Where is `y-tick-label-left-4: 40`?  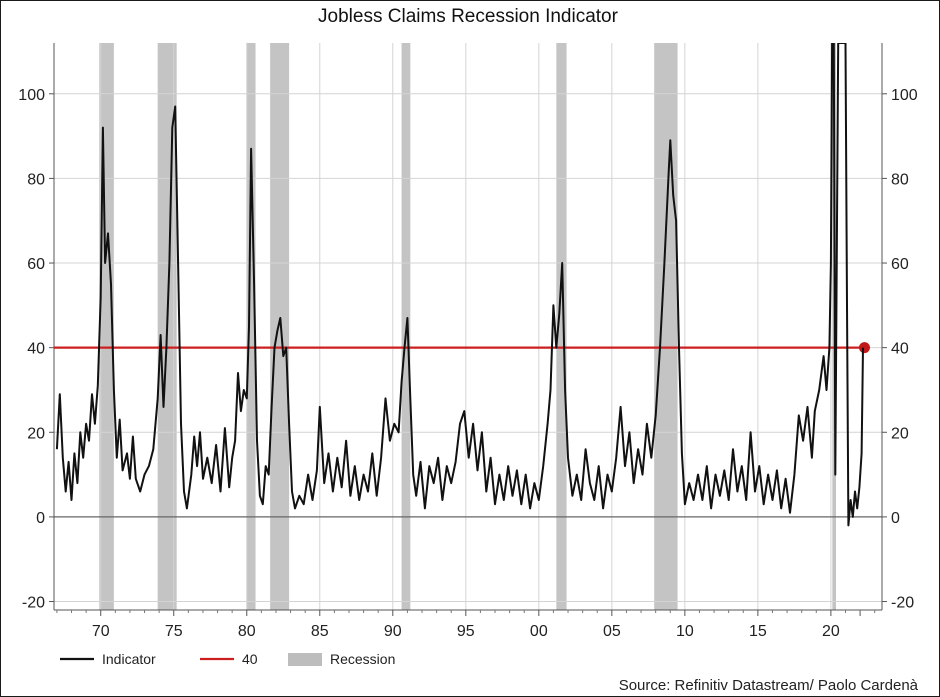
y-tick-label-left-4: 40 is located at coordinates (36, 349).